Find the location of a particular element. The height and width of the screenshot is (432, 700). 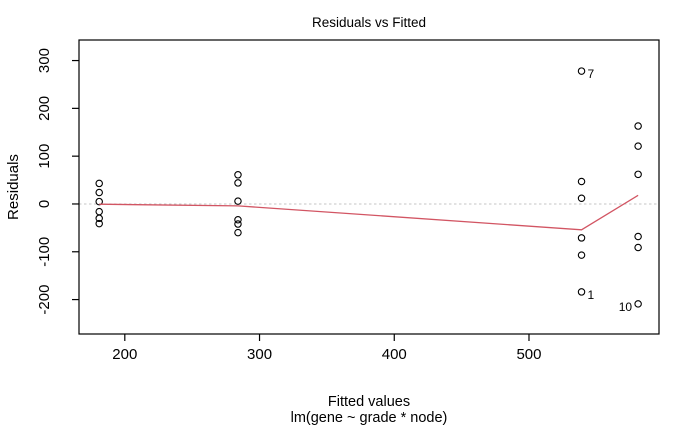

y-axis-ticks: 300 200 100 0 -100 -200 is located at coordinates (57, 181).